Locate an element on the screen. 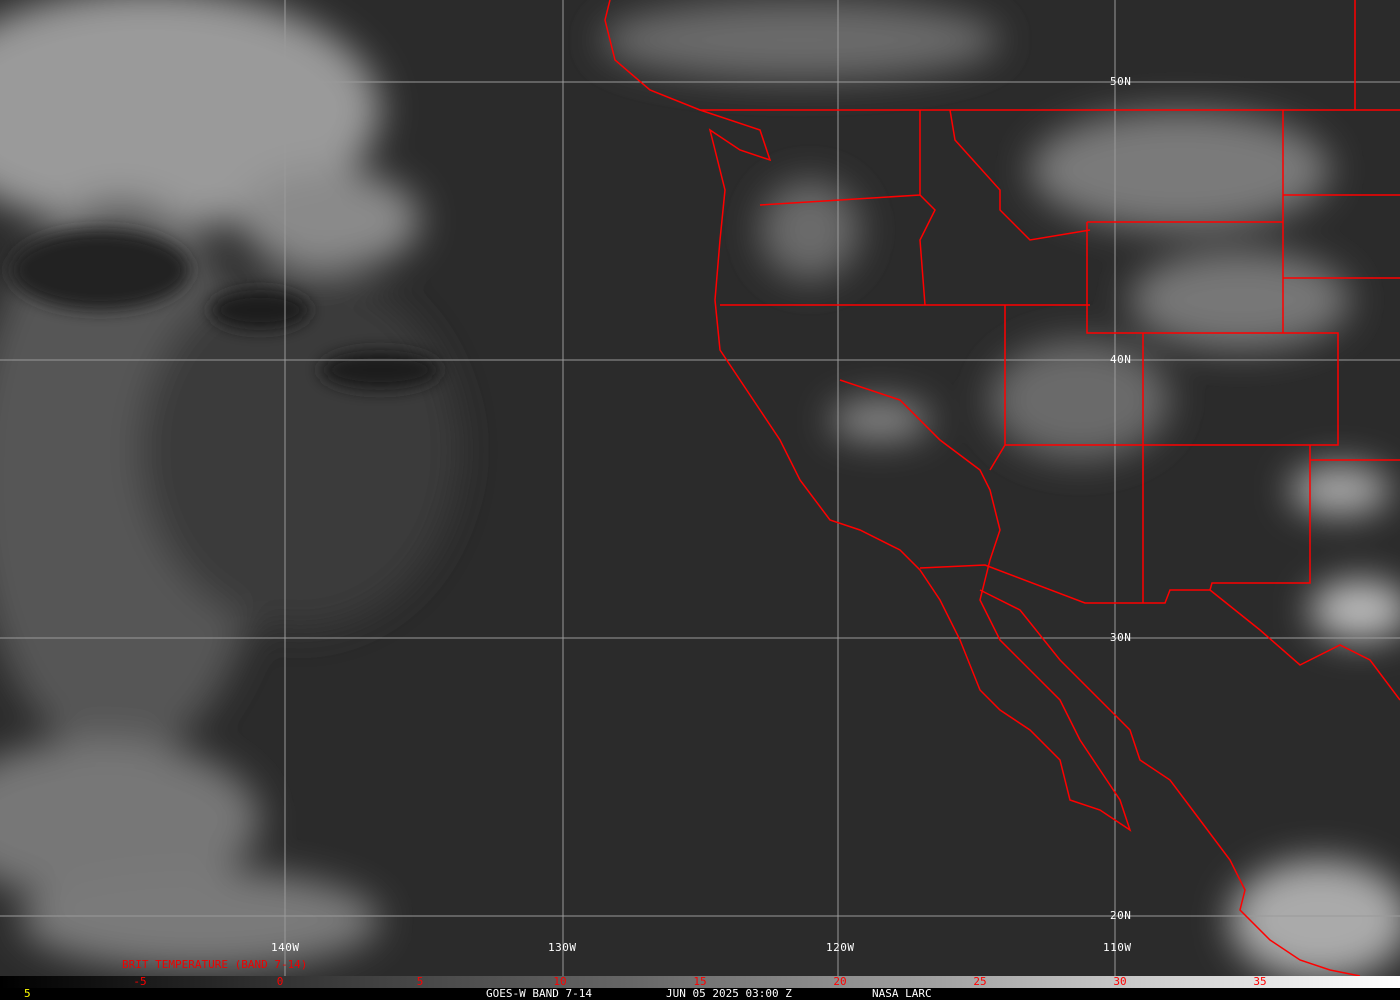 The width and height of the screenshot is (1400, 1000). colorbar-tick-label: 15 is located at coordinates (700, 981).